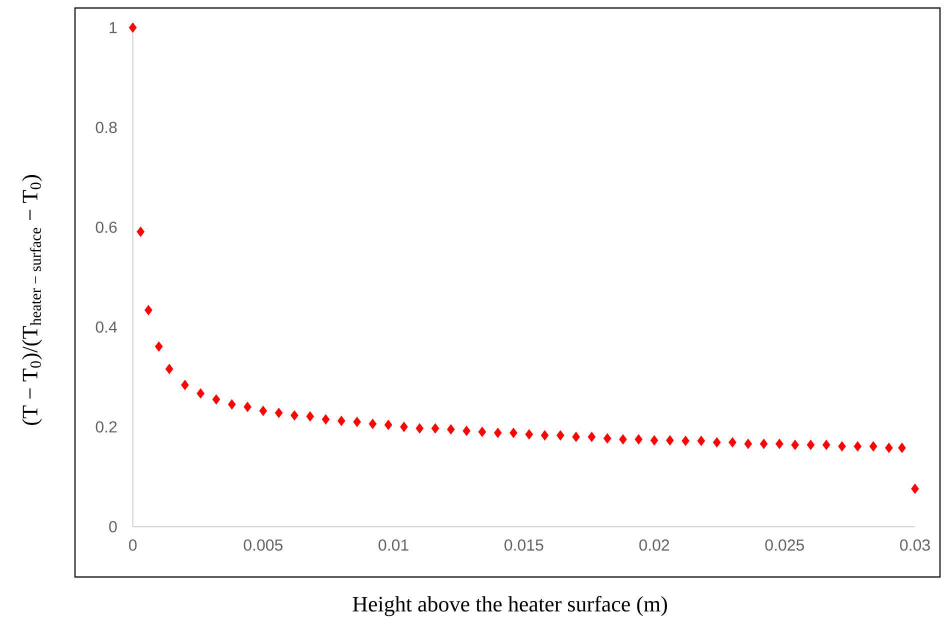 Image resolution: width=944 pixels, height=629 pixels. Describe the element at coordinates (784, 545) in the screenshot. I see `x-tick-label: 0.025` at that location.